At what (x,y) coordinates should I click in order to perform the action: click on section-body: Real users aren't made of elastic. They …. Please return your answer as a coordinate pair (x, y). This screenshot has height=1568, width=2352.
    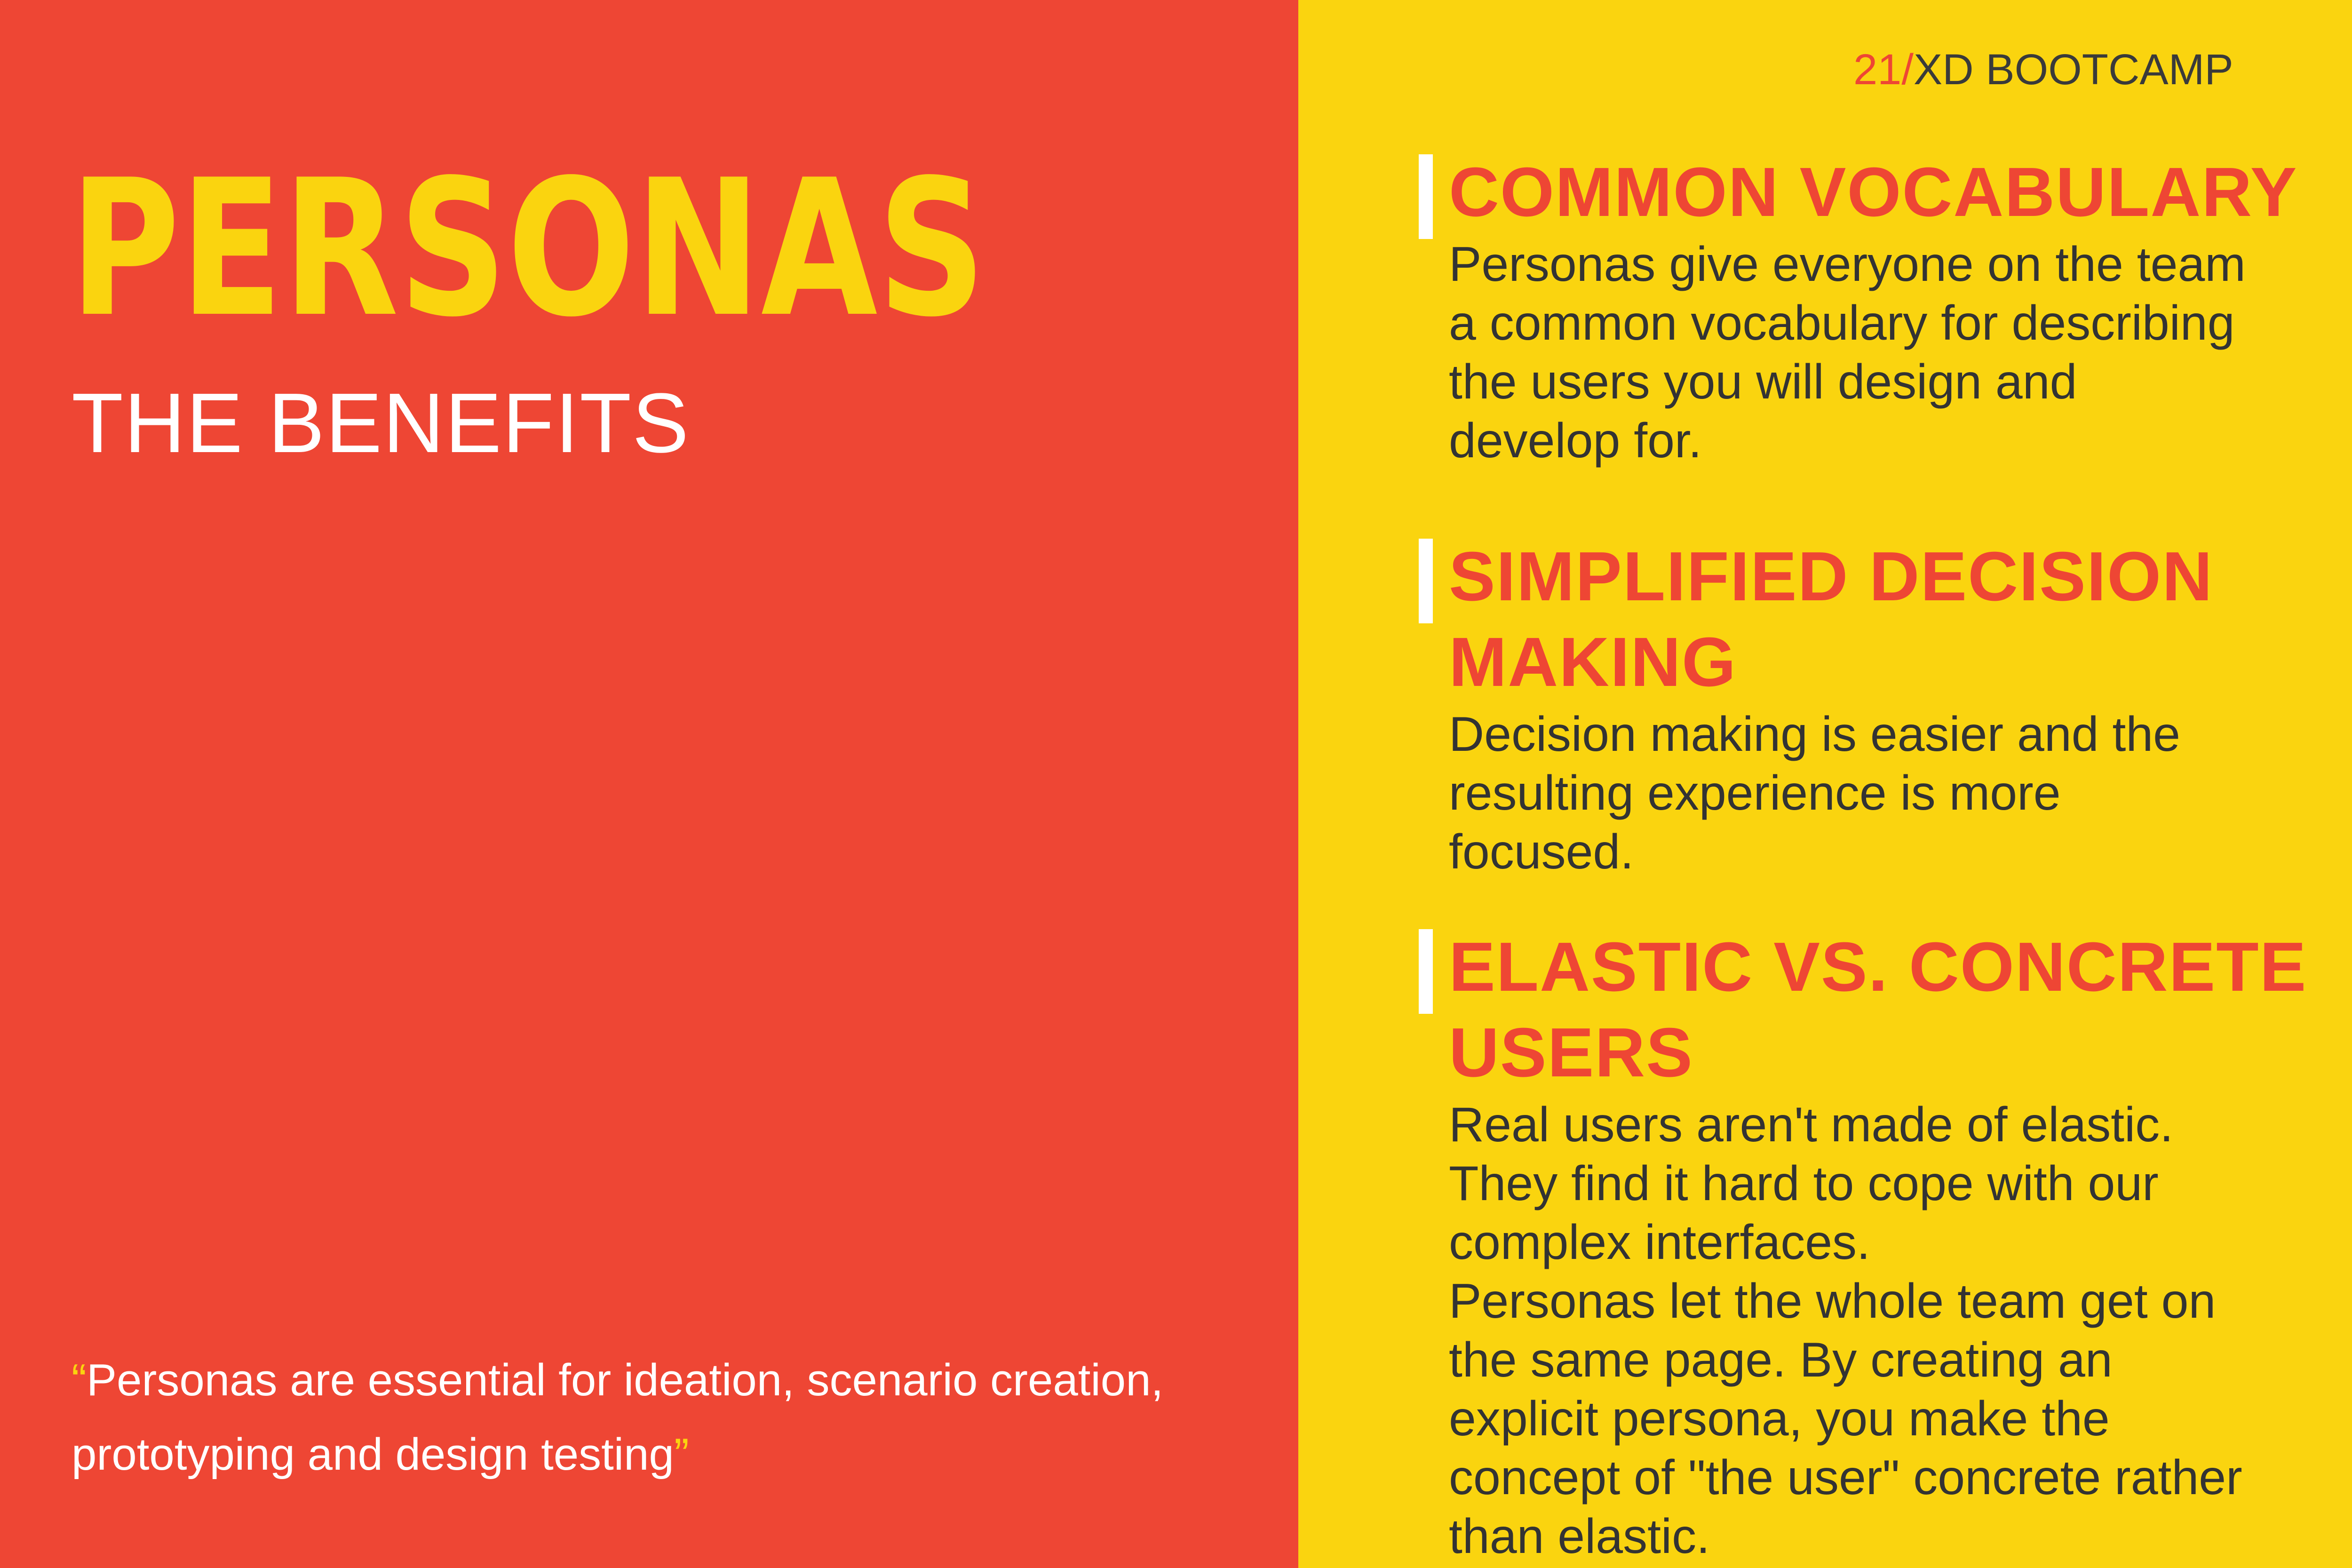
    Looking at the image, I should click on (1845, 1331).